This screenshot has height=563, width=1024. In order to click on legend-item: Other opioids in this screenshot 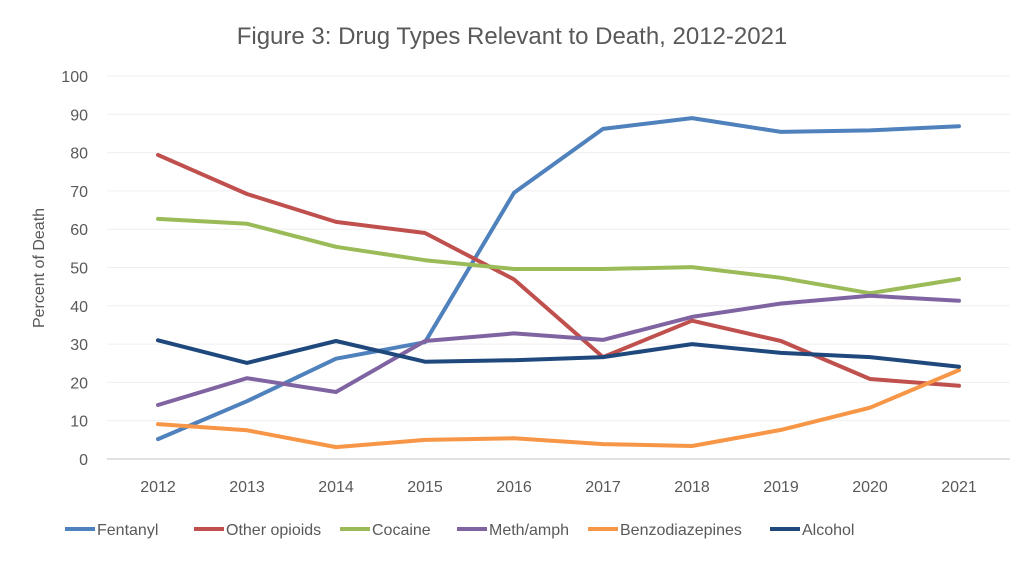, I will do `click(257, 530)`.